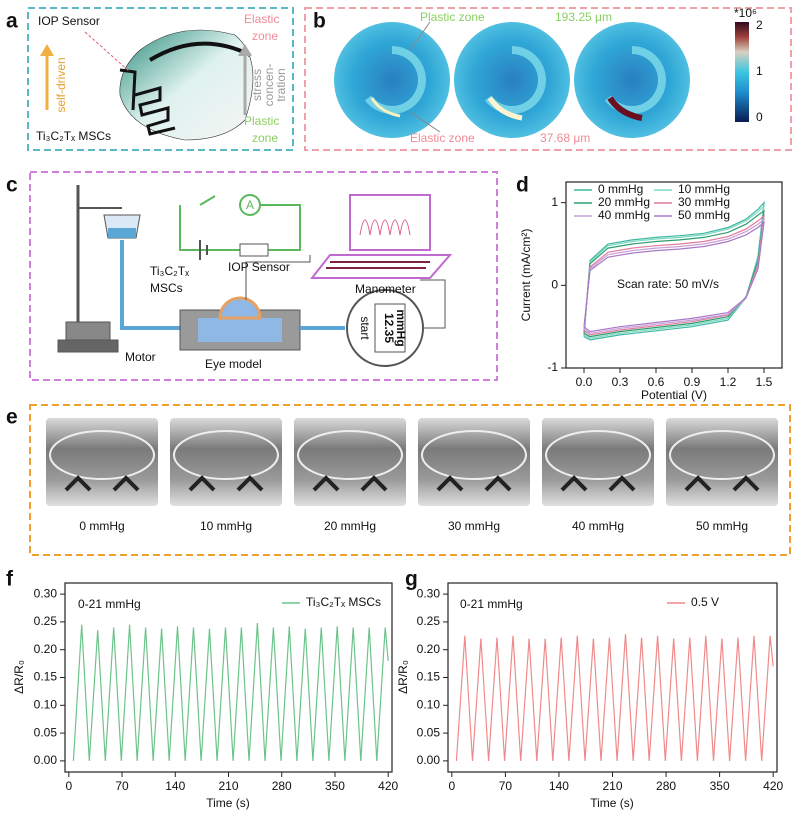  Describe the element at coordinates (228, 786) in the screenshot. I see `x-tick-label: 210` at that location.